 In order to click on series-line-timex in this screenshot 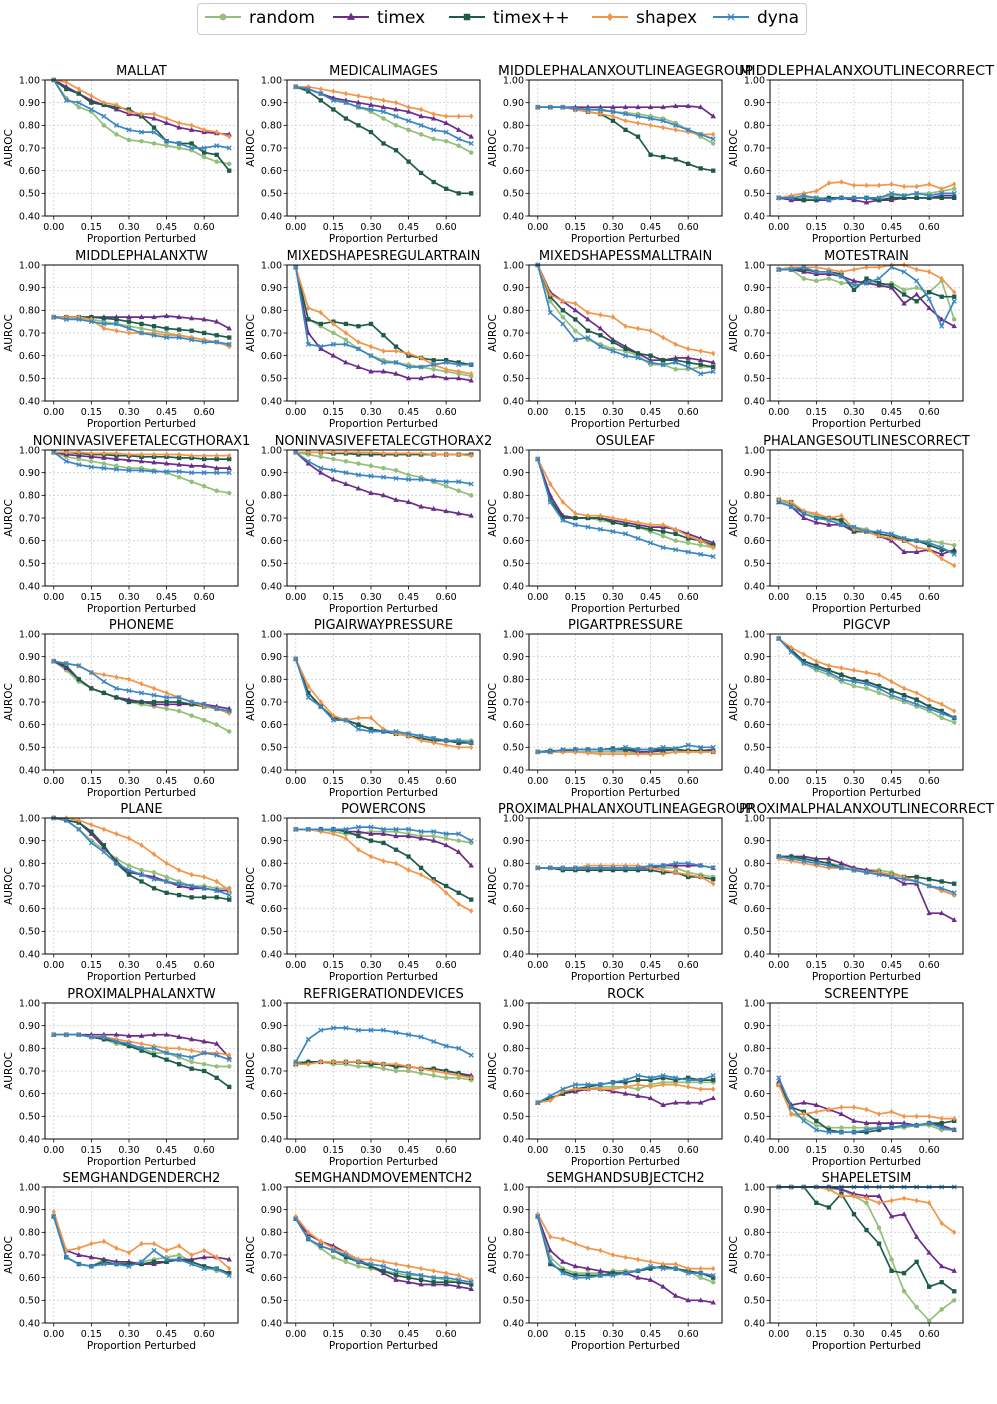, I will do `click(625, 501)`.